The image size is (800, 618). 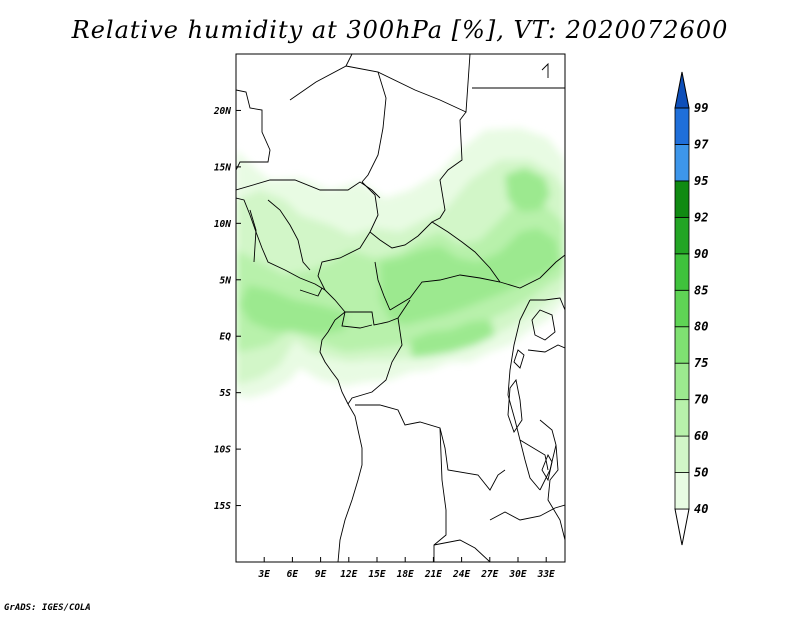 What do you see at coordinates (47, 608) in the screenshot?
I see `grads-credit: GrADS: IGES/COLA` at bounding box center [47, 608].